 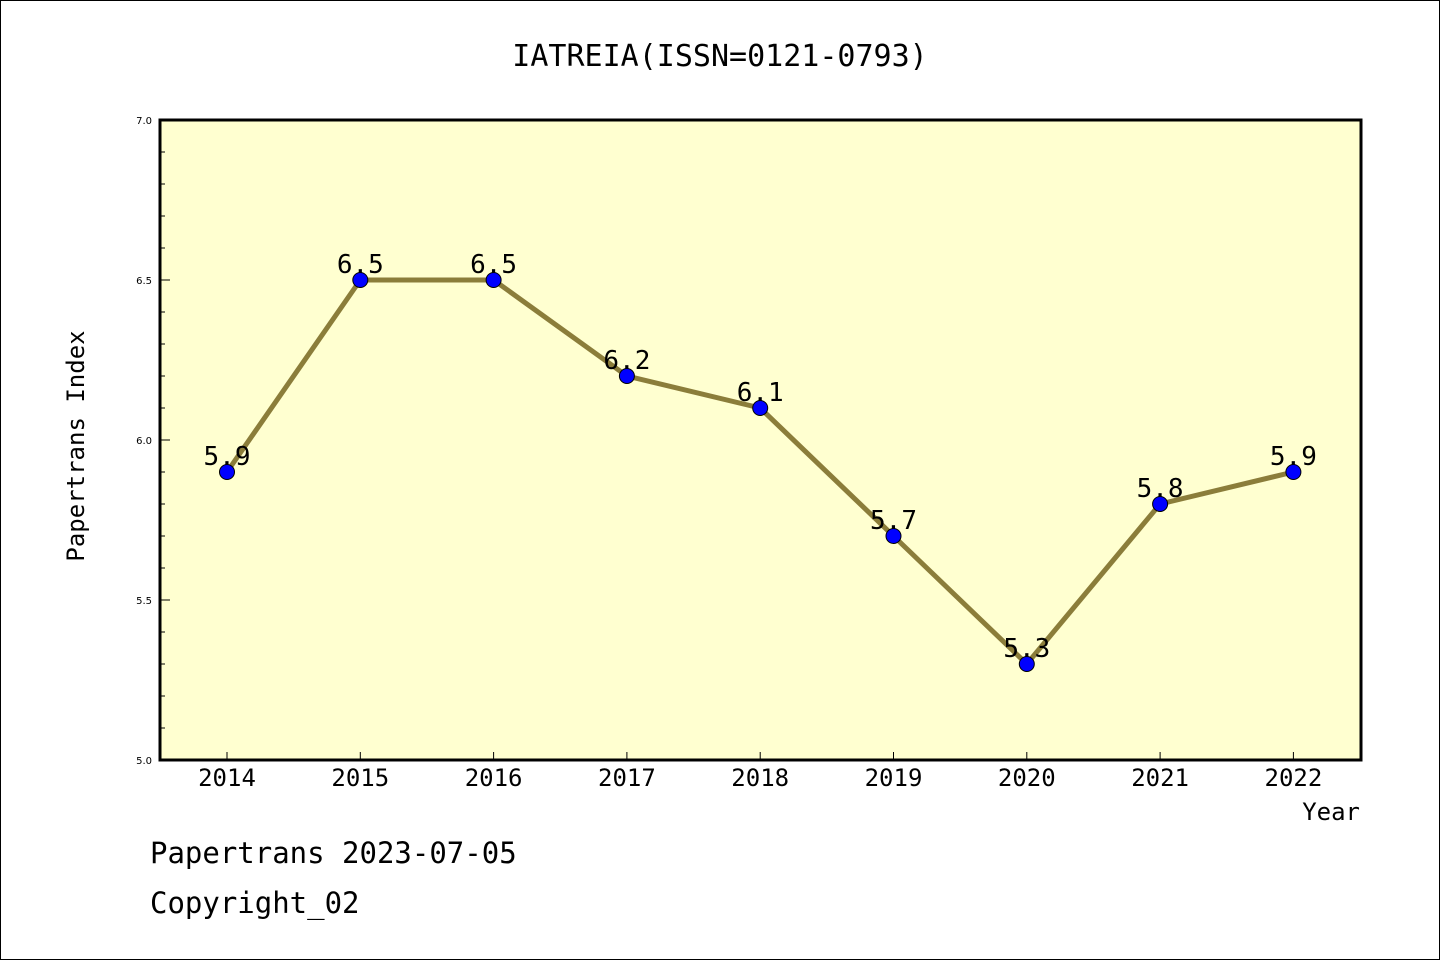 I want to click on data-label: 5.3, so click(x=1026, y=649).